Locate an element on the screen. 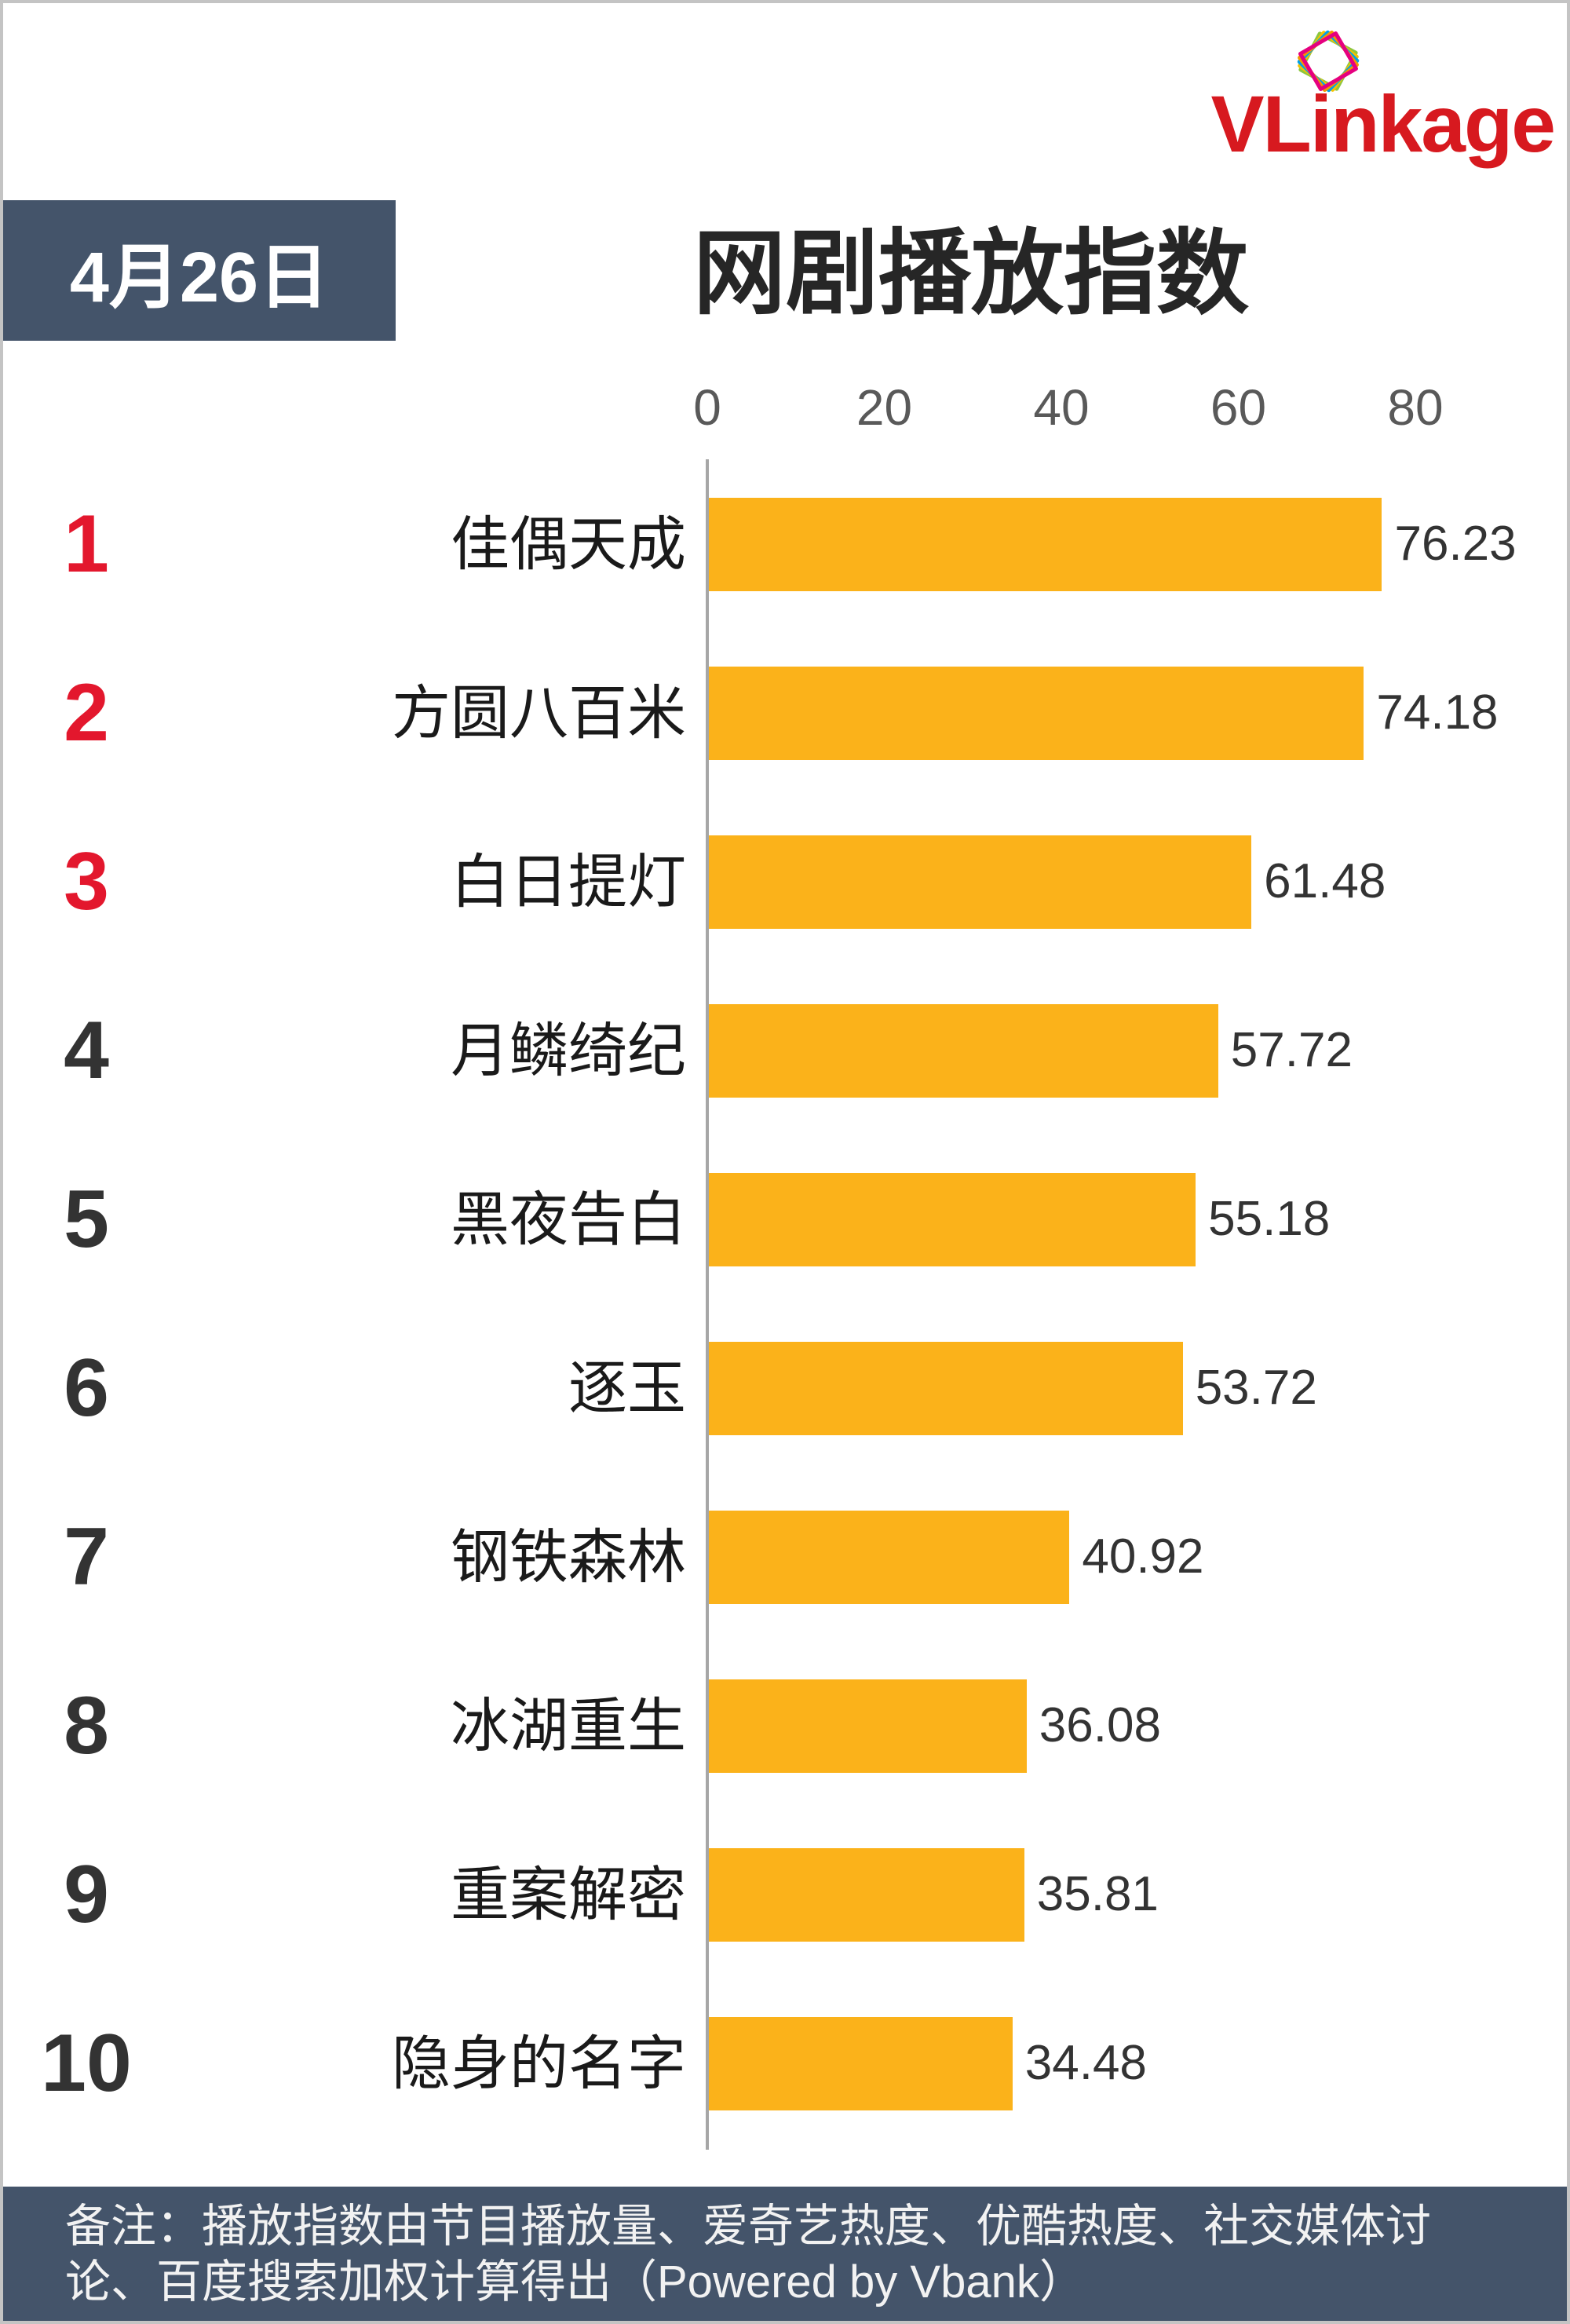 This screenshot has width=1570, height=2324. data-label: 34.48 is located at coordinates (1085, 2063).